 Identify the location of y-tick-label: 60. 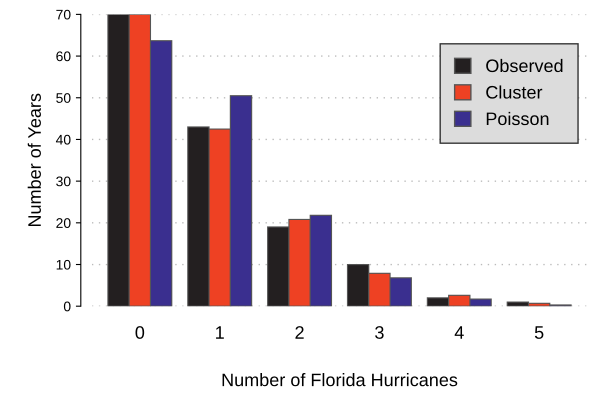
(63, 56).